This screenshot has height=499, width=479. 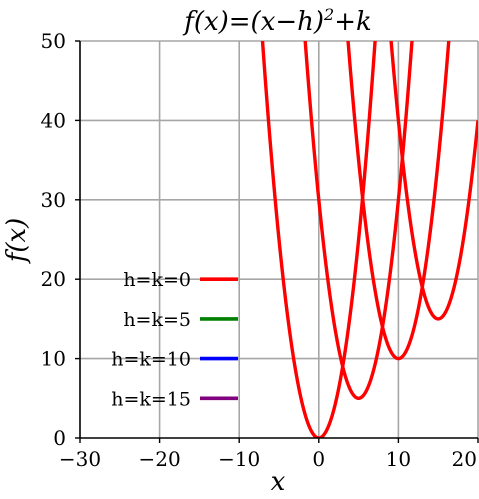 I want to click on legend-label: h=k=15, so click(x=151, y=399).